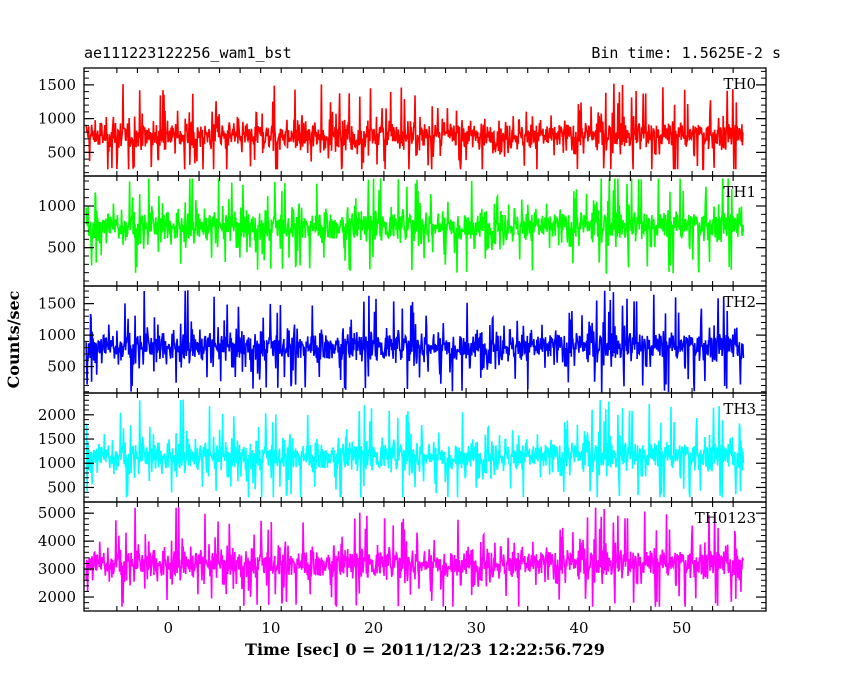  I want to click on panel-label-th3: TH3, so click(739, 409).